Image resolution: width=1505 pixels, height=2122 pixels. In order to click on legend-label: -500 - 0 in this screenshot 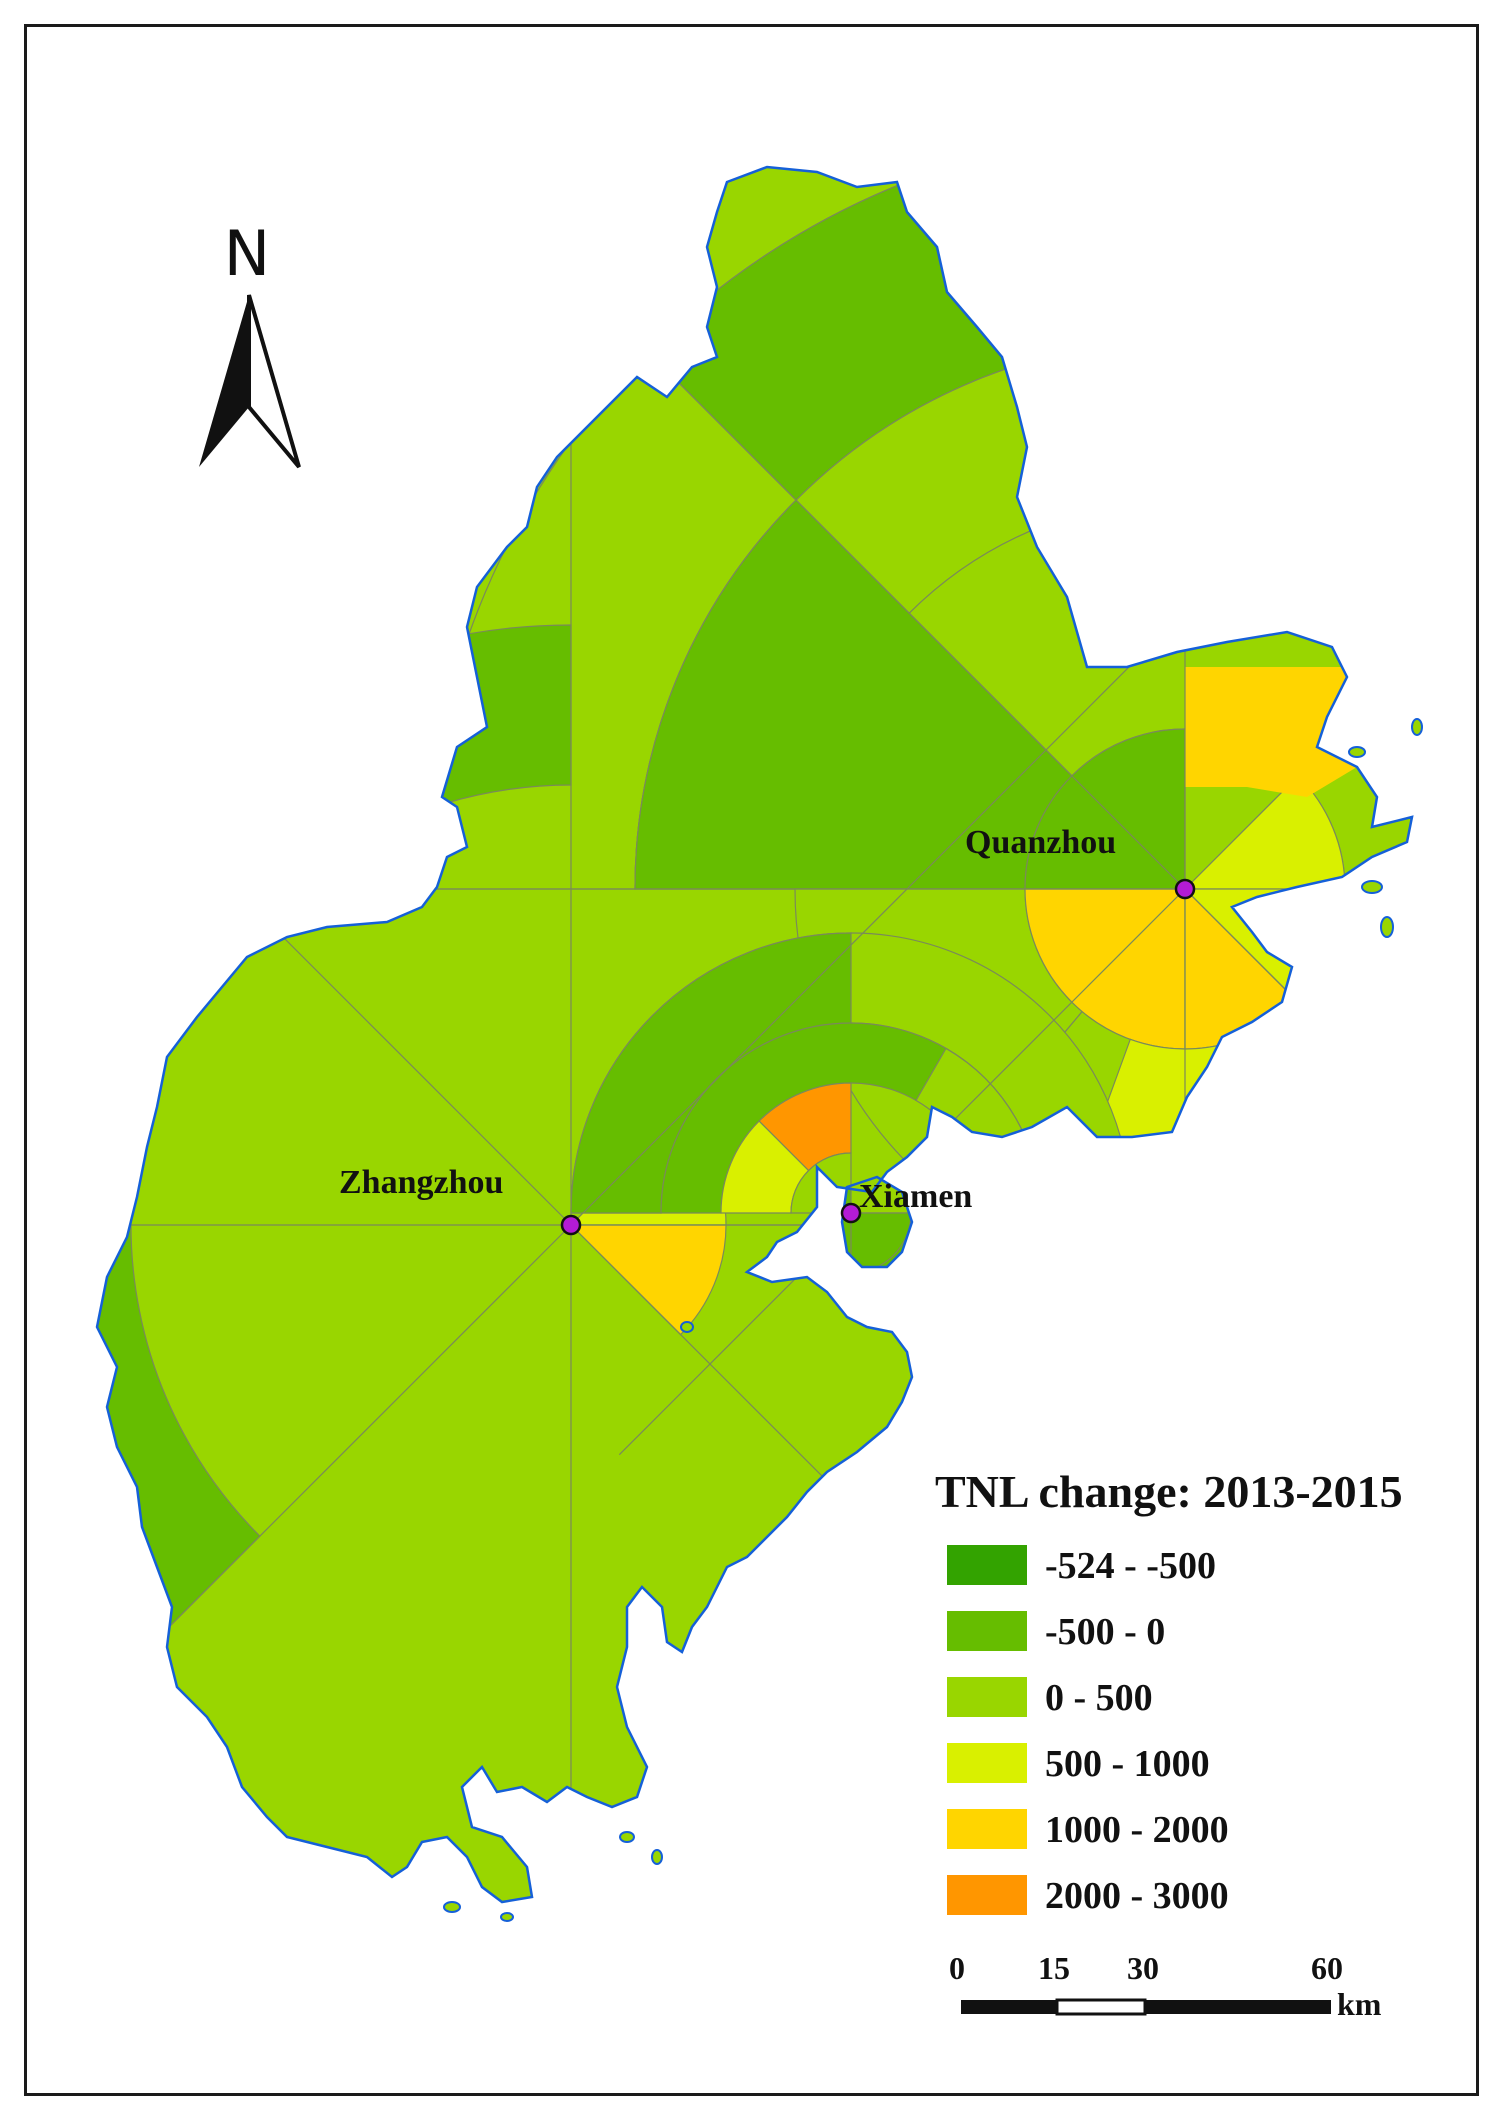, I will do `click(1105, 1632)`.